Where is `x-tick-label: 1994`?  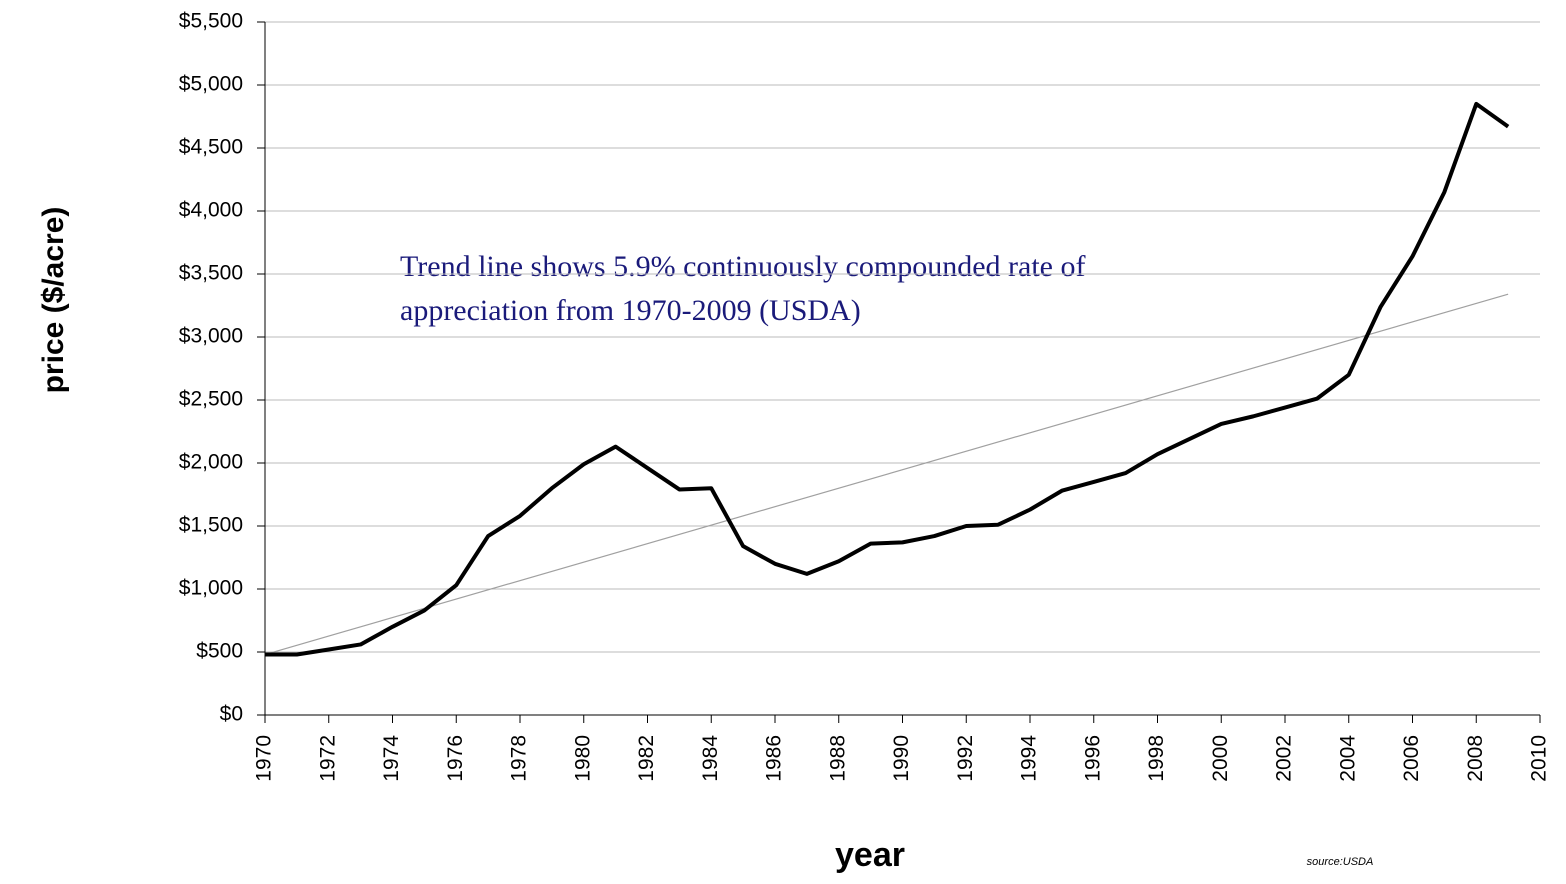 x-tick-label: 1994 is located at coordinates (1029, 758).